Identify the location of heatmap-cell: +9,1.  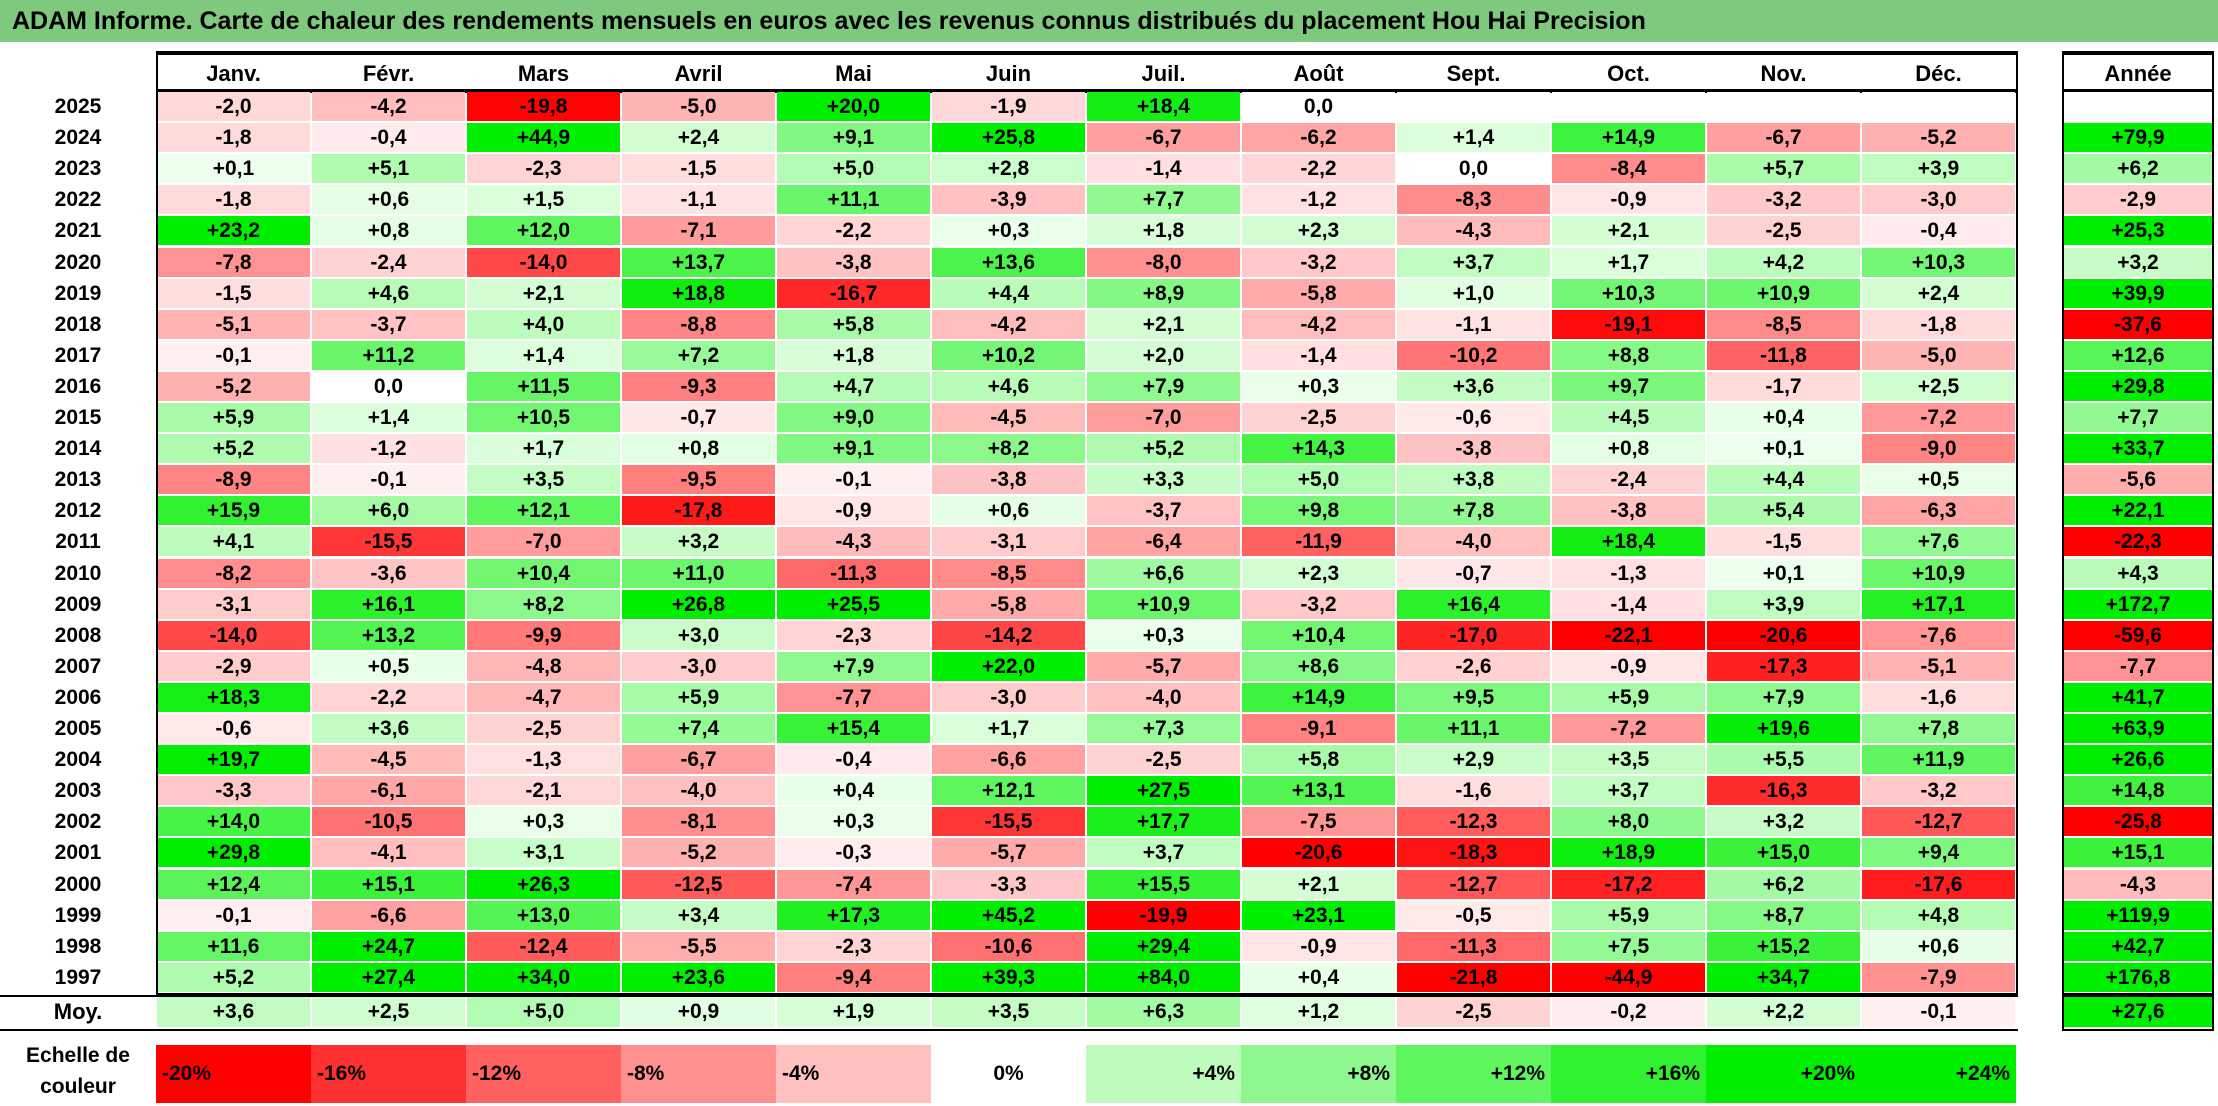
(853, 449).